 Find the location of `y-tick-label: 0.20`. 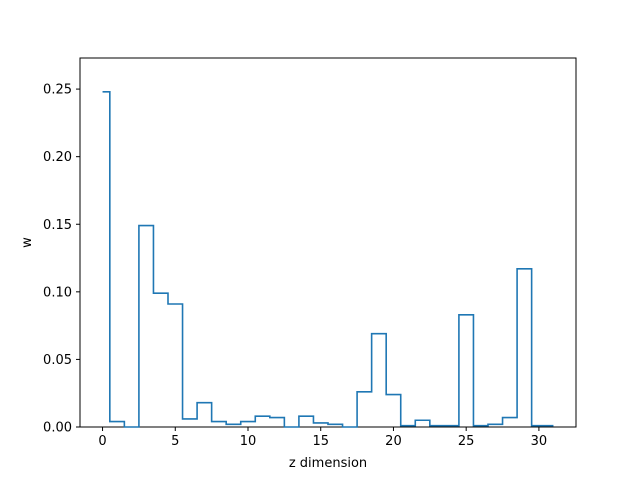

y-tick-label: 0.20 is located at coordinates (57, 157).